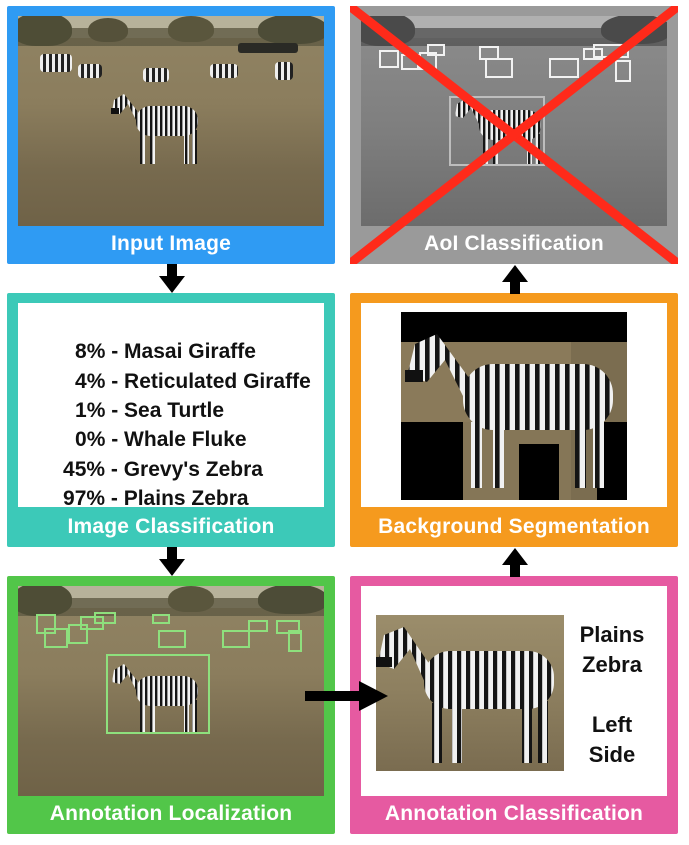 Image resolution: width=689 pixels, height=845 pixels. I want to click on zebra-subject, so click(160, 130).